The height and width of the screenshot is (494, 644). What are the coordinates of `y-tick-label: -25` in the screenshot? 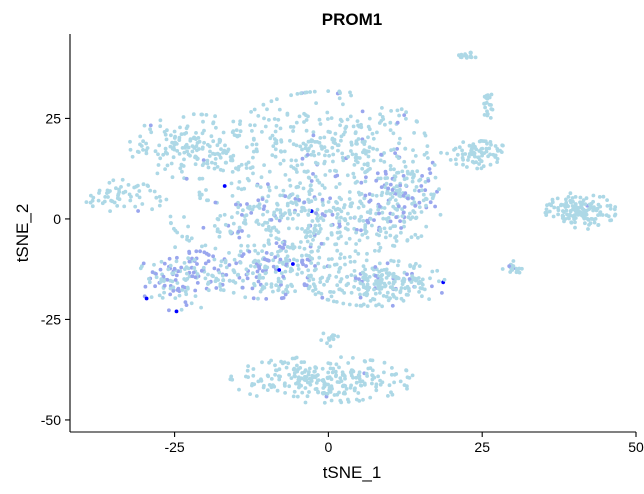 It's located at (51, 319).